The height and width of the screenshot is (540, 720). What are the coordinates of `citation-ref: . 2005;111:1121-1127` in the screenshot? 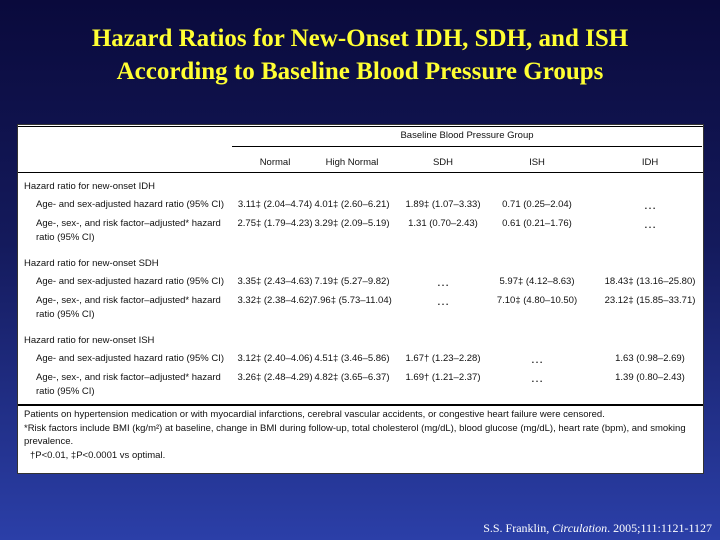 It's located at (659, 528).